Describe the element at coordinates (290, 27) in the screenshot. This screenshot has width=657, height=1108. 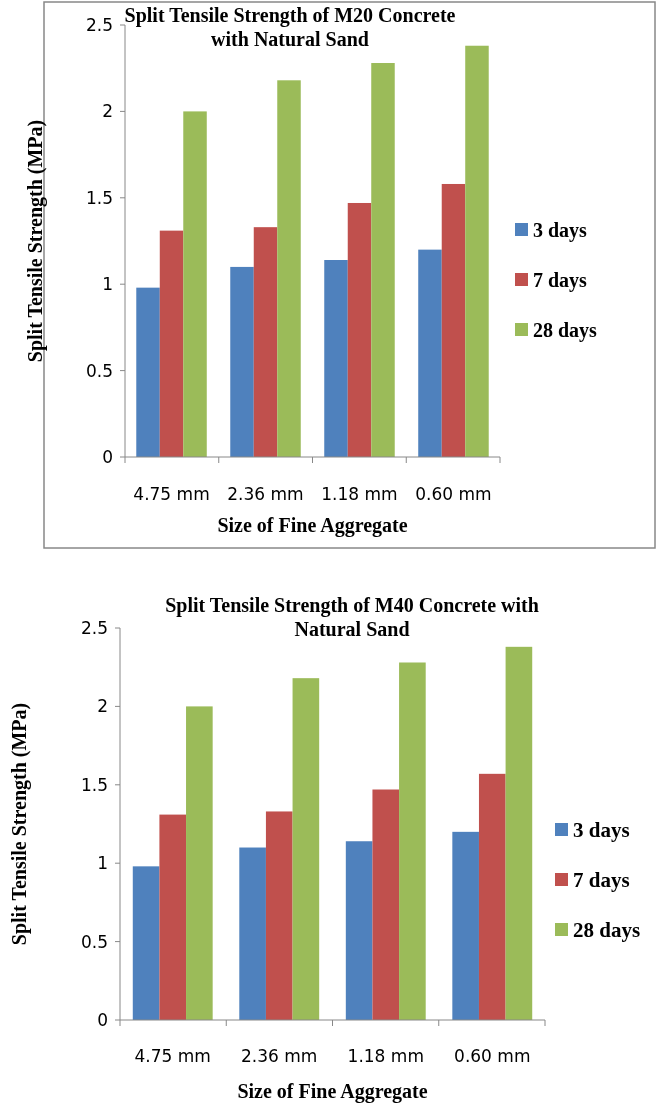
I see `chart-title: Split Tensile Strength of M20 Concrete with Natural Sand` at that location.